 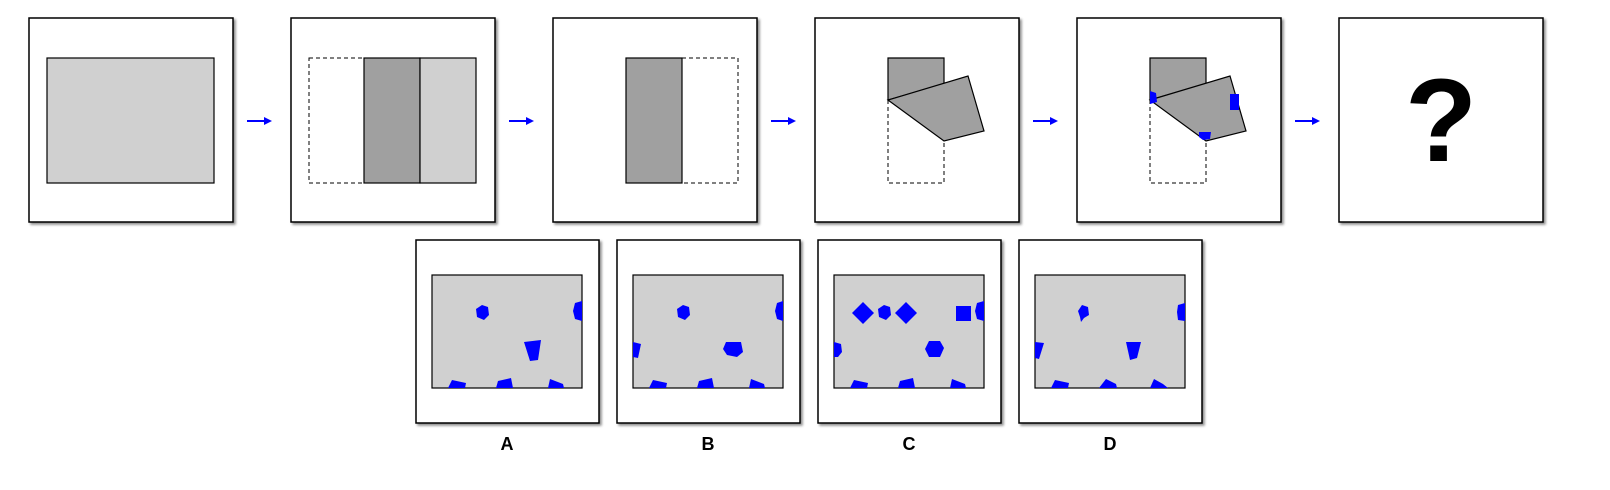 I want to click on option-a-label: A, so click(x=507, y=444).